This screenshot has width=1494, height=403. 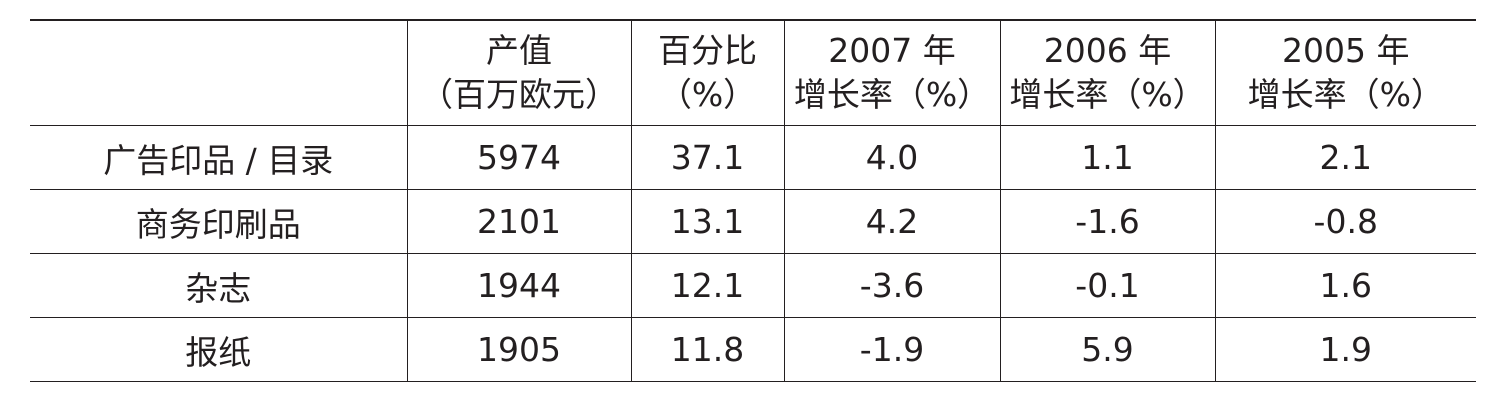 I want to click on data-cell: 1.9, so click(x=1345, y=349).